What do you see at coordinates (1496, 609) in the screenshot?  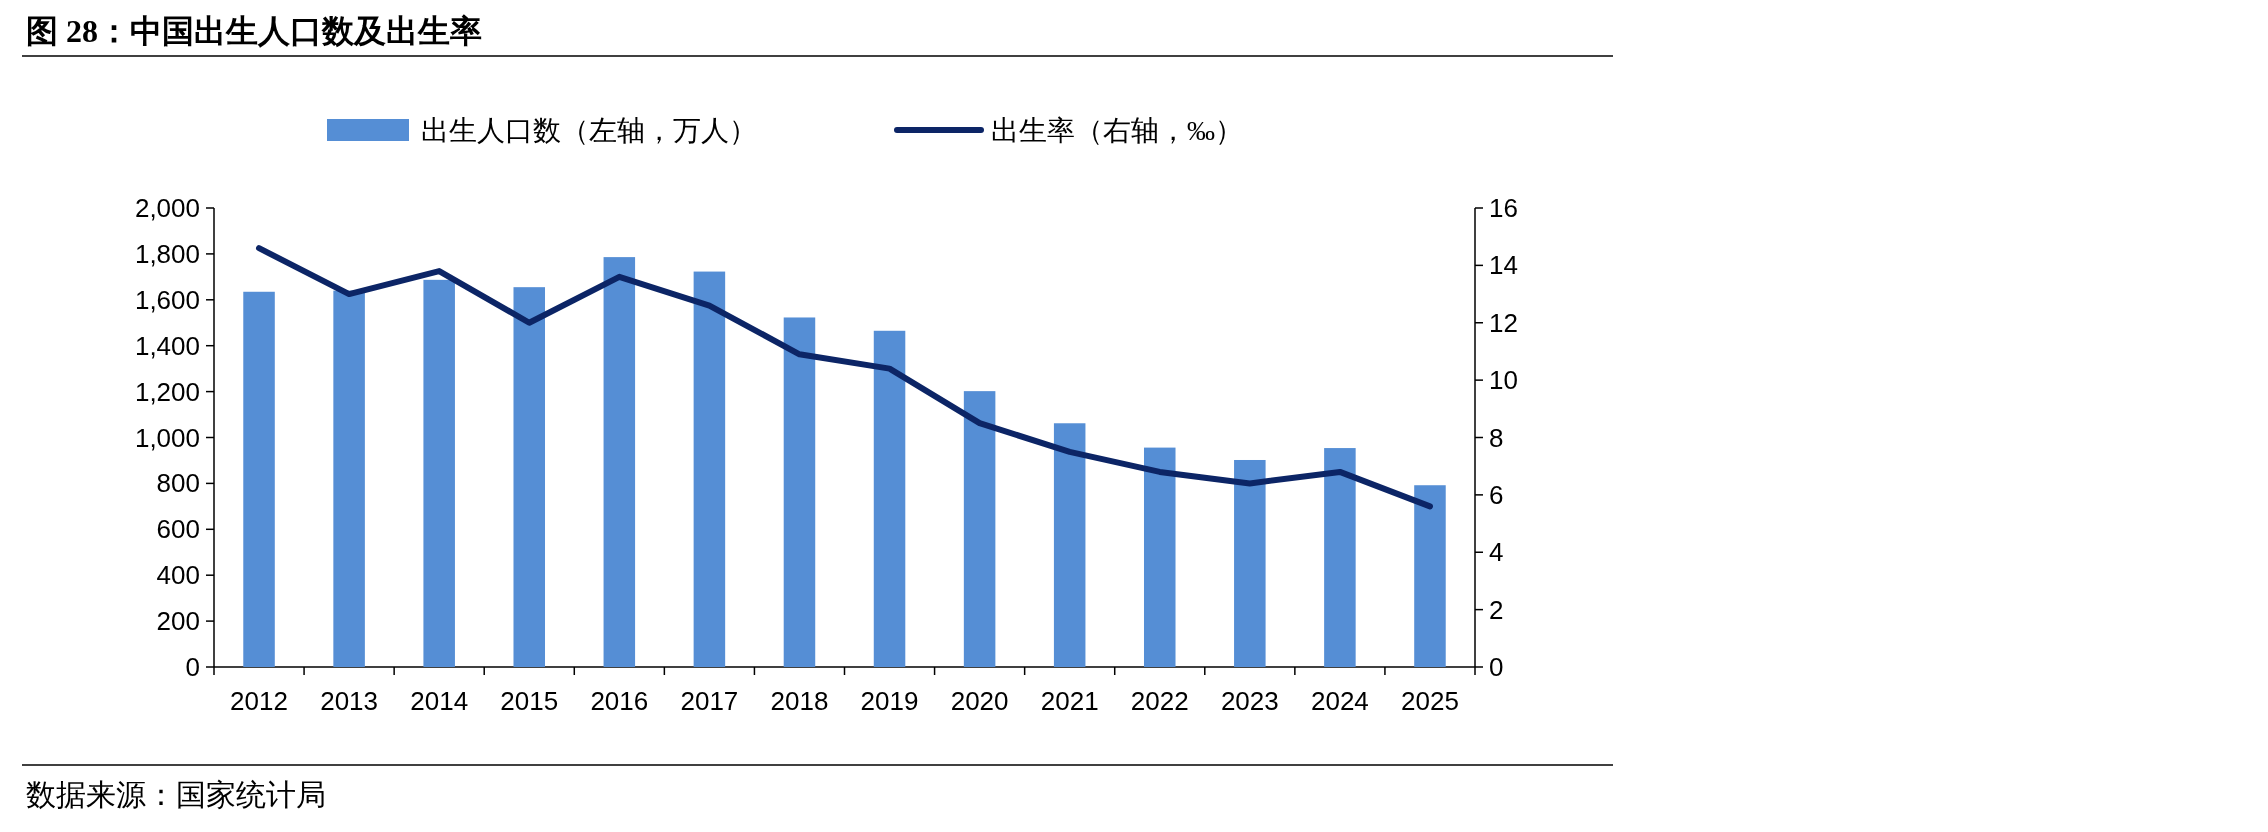 I see `y2-tick-label: 2` at bounding box center [1496, 609].